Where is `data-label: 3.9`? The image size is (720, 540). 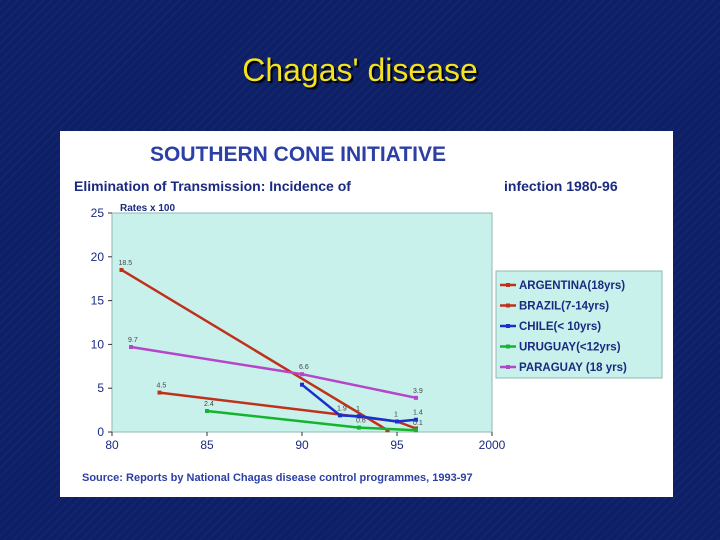
data-label: 3.9 is located at coordinates (418, 391).